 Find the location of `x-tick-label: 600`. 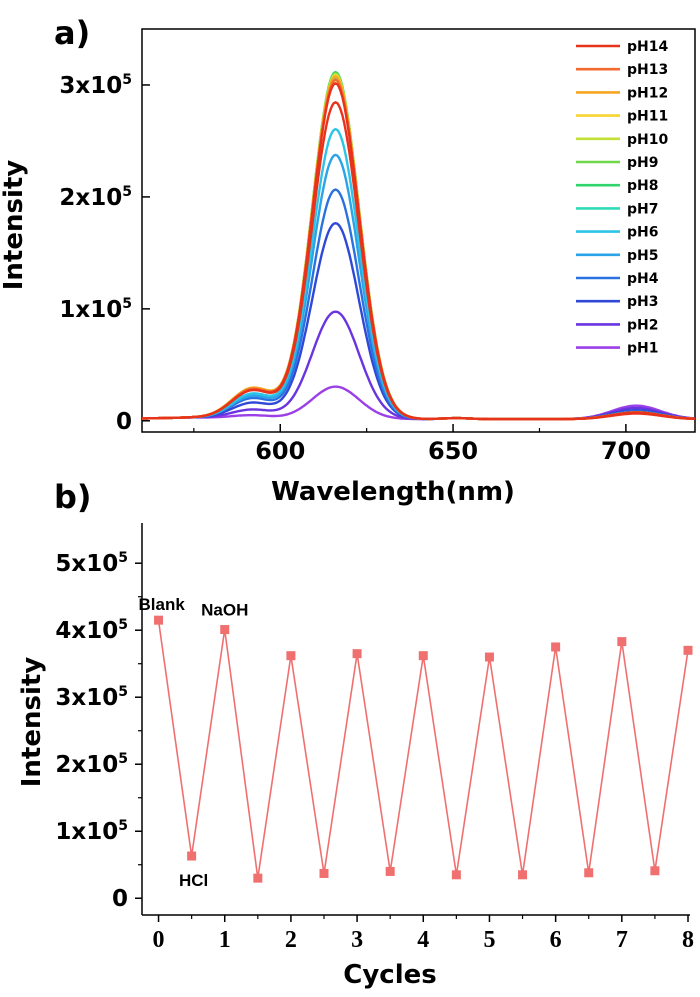

x-tick-label: 600 is located at coordinates (280, 451).